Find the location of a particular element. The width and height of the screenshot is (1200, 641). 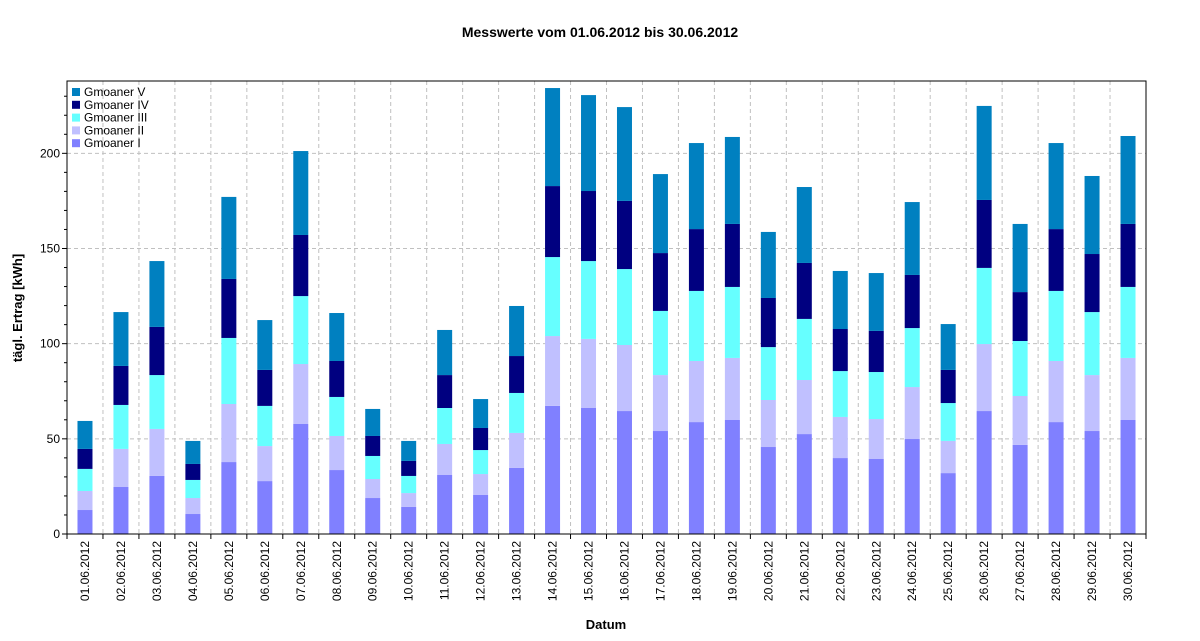

x-tick-label: 25.06.2012 is located at coordinates (948, 571).